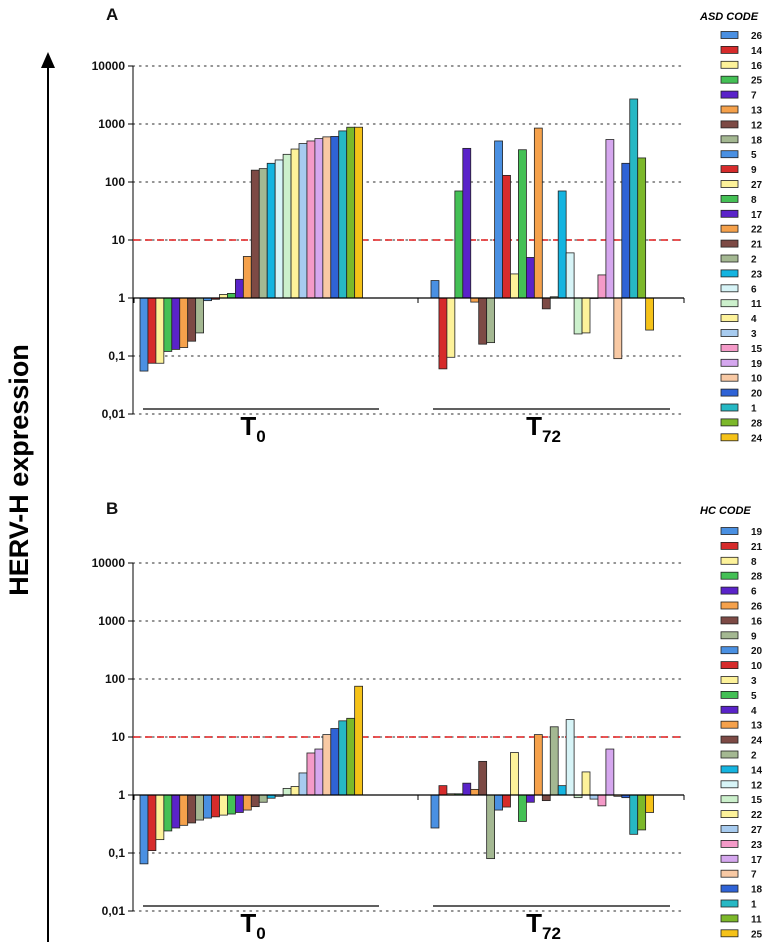 This screenshot has width=779, height=949. Describe the element at coordinates (754, 334) in the screenshot. I see `legend-label: 3` at that location.